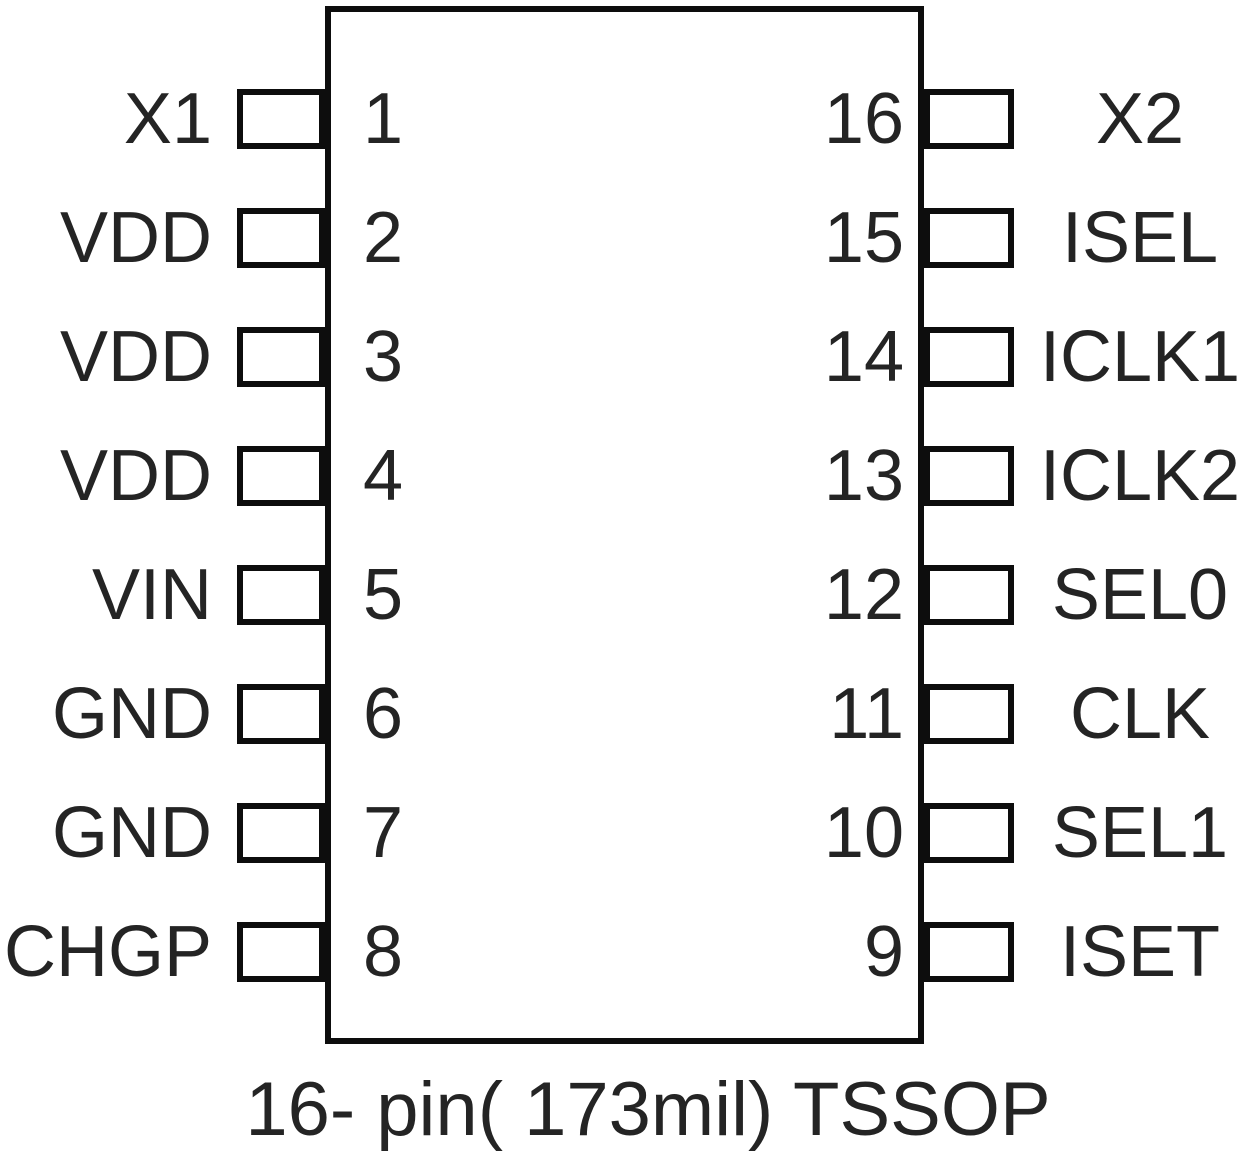 The width and height of the screenshot is (1256, 1158). Describe the element at coordinates (383, 594) in the screenshot. I see `pin-number: 5` at that location.